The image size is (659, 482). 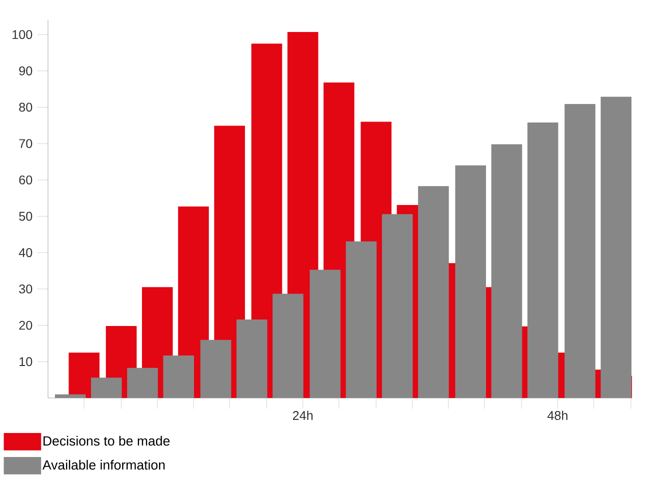 I want to click on legend-label: Decisions to be made, so click(x=107, y=441).